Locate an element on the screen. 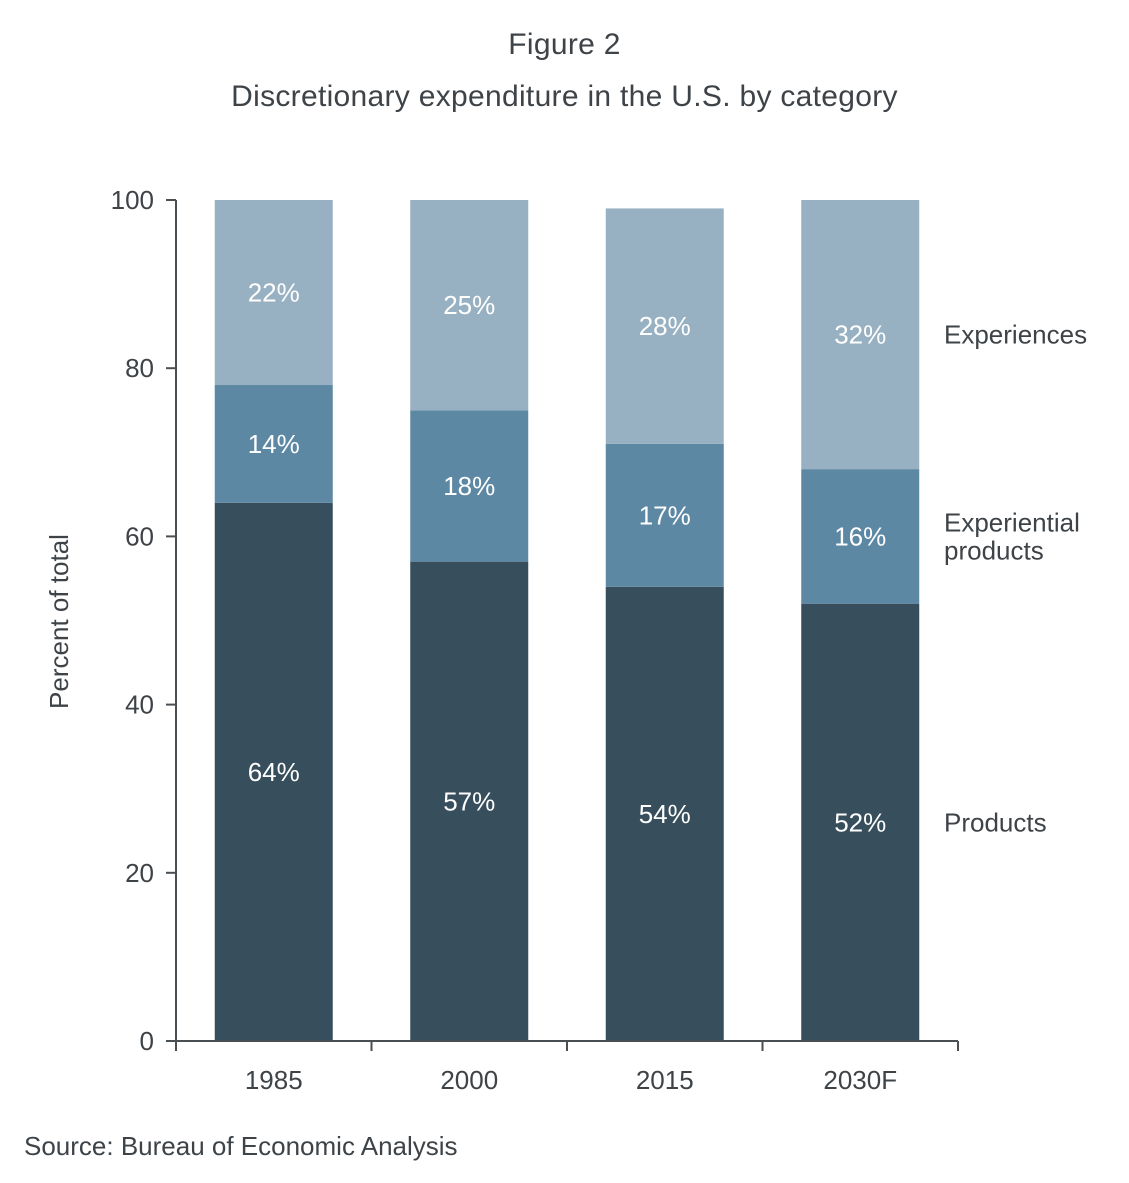  bar-experiences-2000 is located at coordinates (469, 305).